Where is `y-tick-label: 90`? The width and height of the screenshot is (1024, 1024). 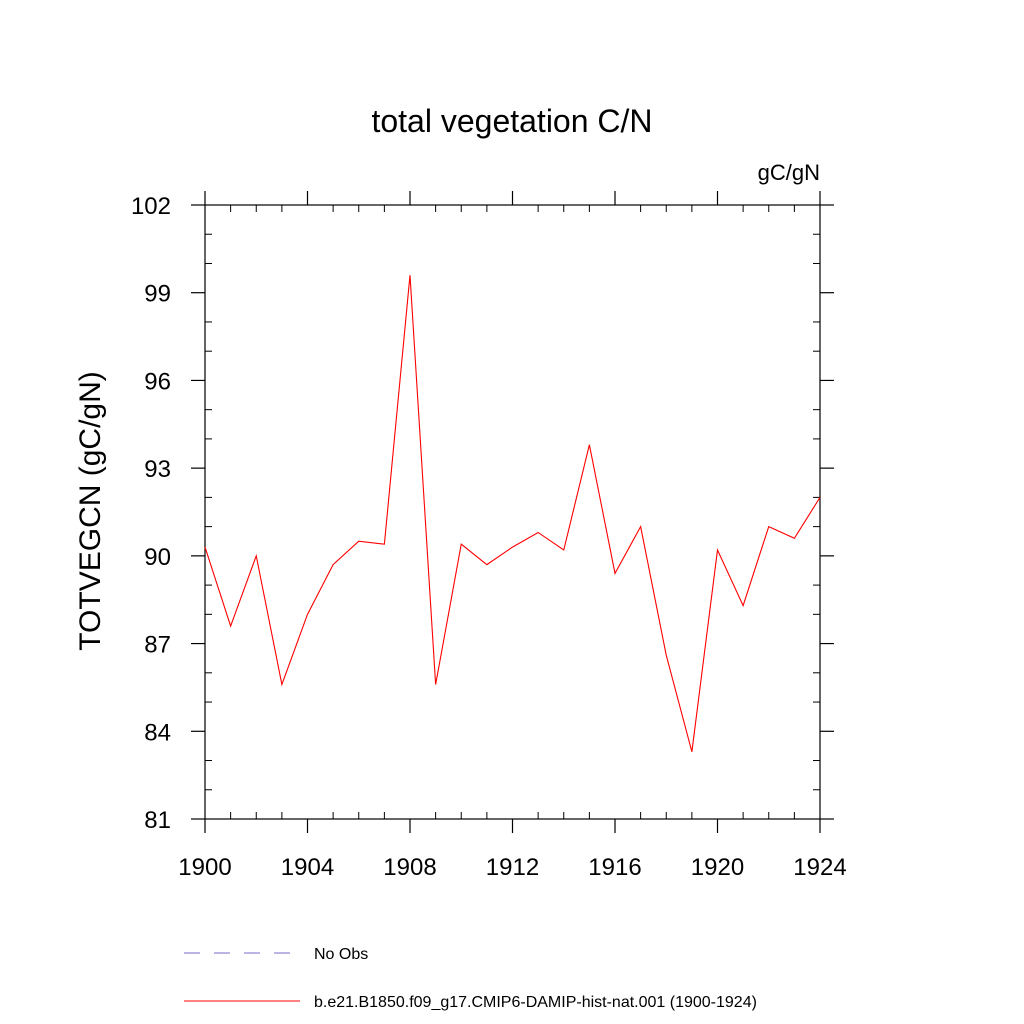 y-tick-label: 90 is located at coordinates (157, 557).